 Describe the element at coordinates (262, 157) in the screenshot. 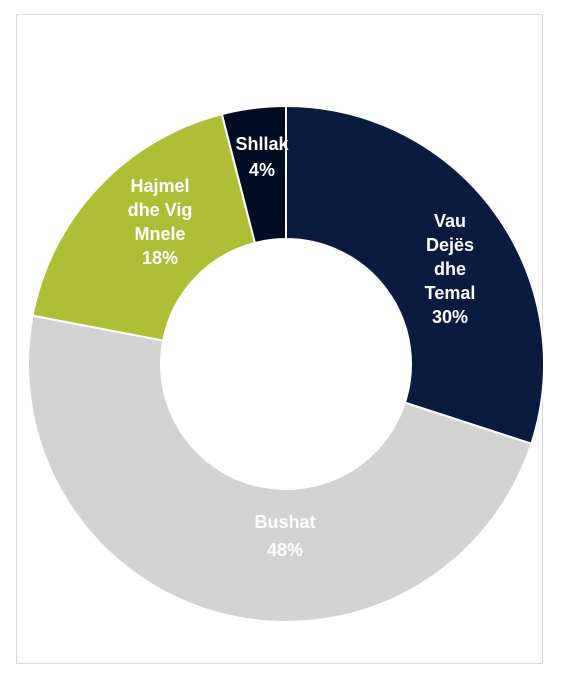

I see `slice-label-shllak: Shllak 4%` at that location.